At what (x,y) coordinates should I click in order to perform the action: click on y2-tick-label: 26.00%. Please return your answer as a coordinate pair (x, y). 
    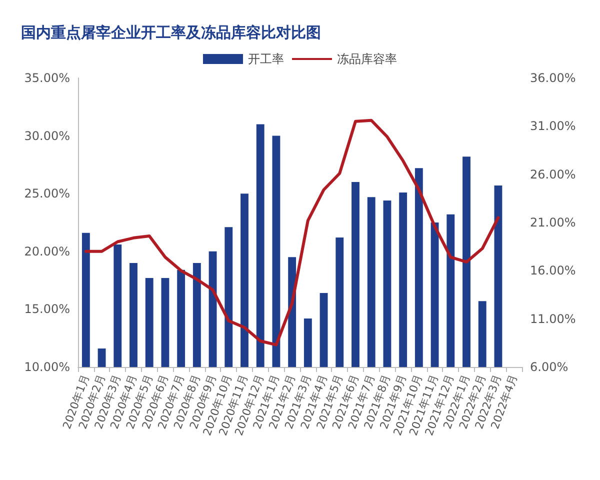
    Looking at the image, I should click on (553, 174).